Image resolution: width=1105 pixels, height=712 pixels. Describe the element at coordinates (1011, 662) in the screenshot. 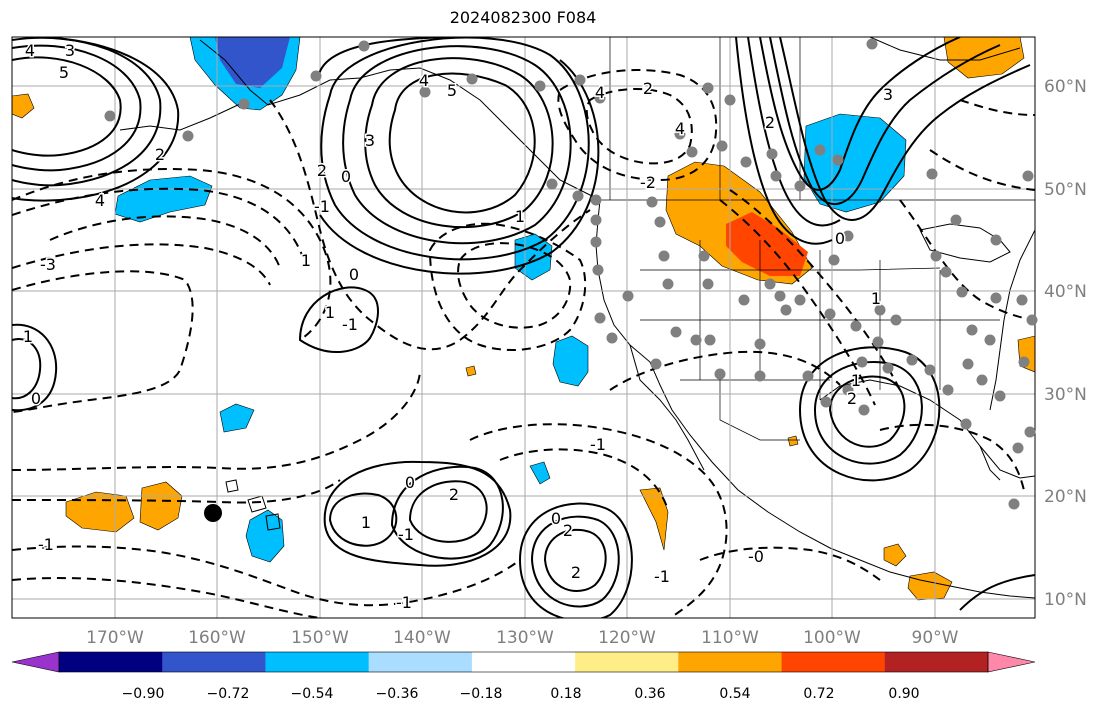

I see `colorbar-arrow-high` at that location.